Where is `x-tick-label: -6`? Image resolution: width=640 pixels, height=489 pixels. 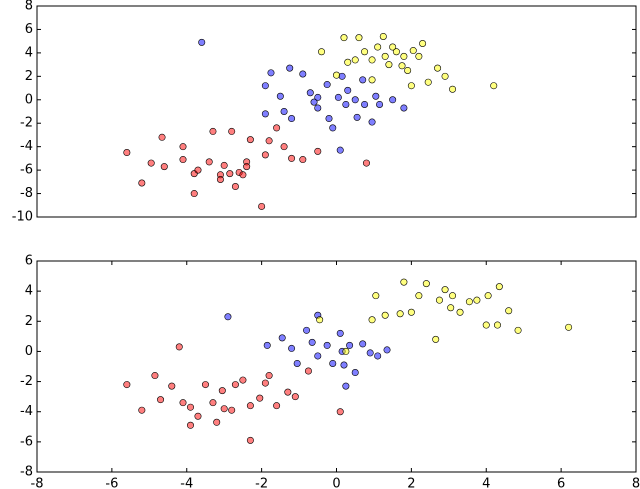
x-tick-label: -6 is located at coordinates (111, 483).